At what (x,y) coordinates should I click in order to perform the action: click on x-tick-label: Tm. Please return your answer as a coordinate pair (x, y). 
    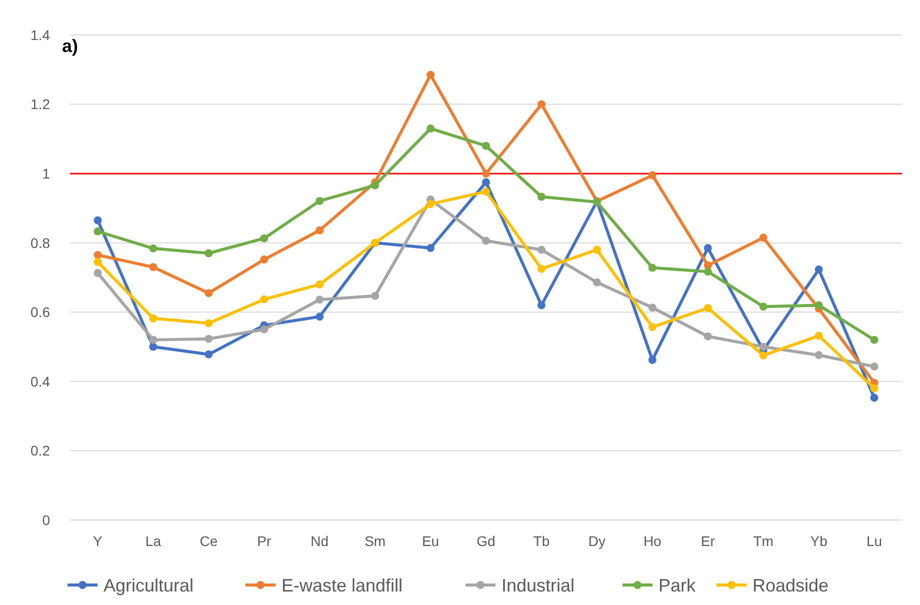
    Looking at the image, I should click on (763, 541).